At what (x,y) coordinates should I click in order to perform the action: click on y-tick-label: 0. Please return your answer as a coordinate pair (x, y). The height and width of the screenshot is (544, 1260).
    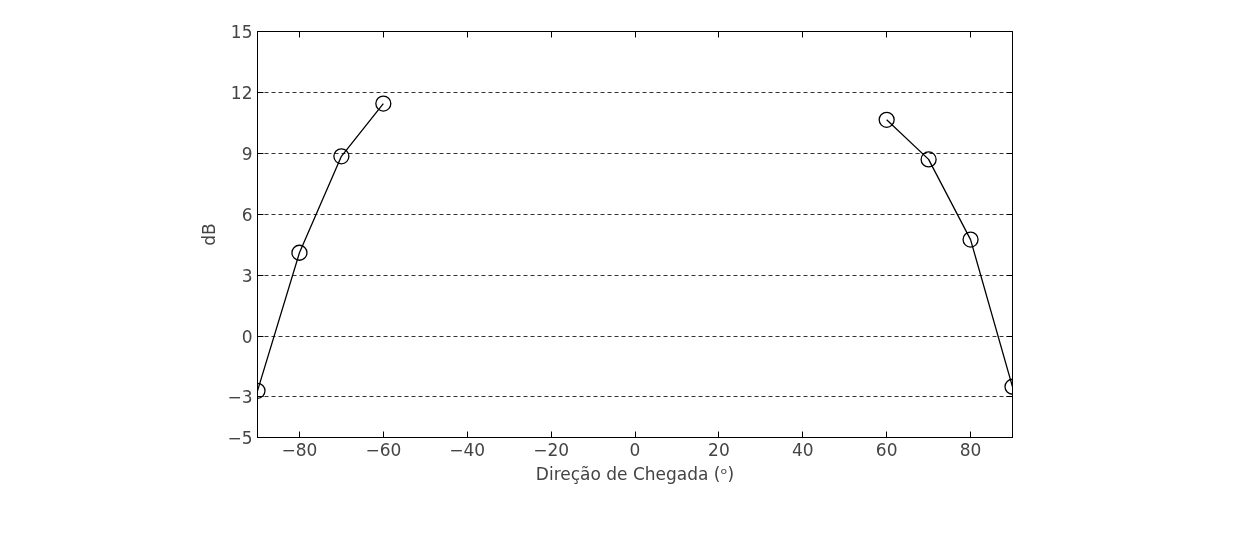
    Looking at the image, I should click on (247, 336).